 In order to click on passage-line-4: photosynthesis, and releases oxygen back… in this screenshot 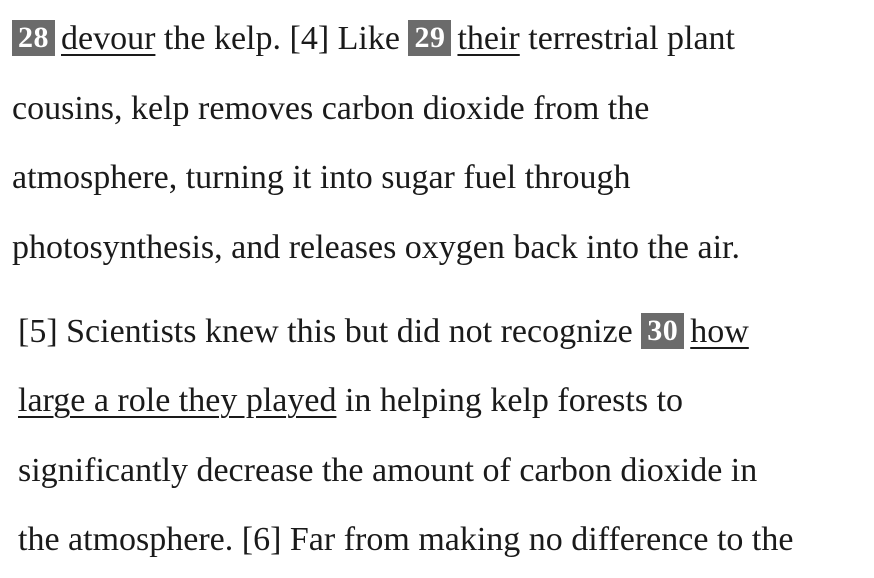, I will do `click(376, 247)`.